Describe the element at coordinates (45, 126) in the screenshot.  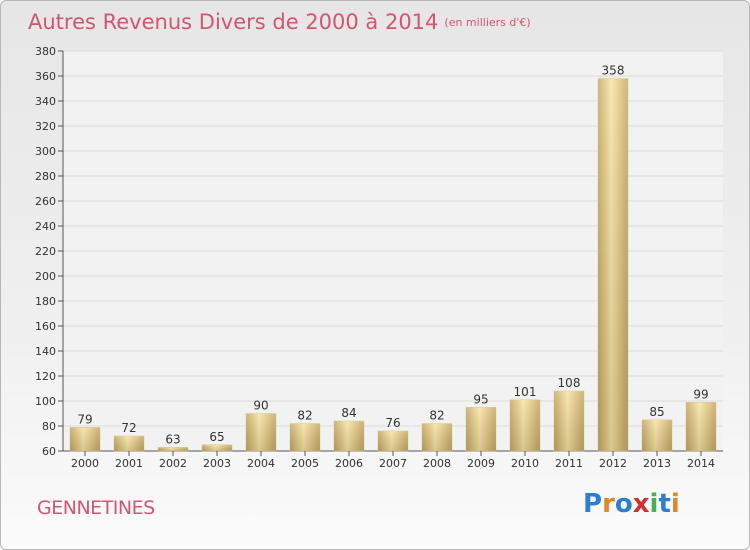
I see `y-tick-label: 320` at that location.